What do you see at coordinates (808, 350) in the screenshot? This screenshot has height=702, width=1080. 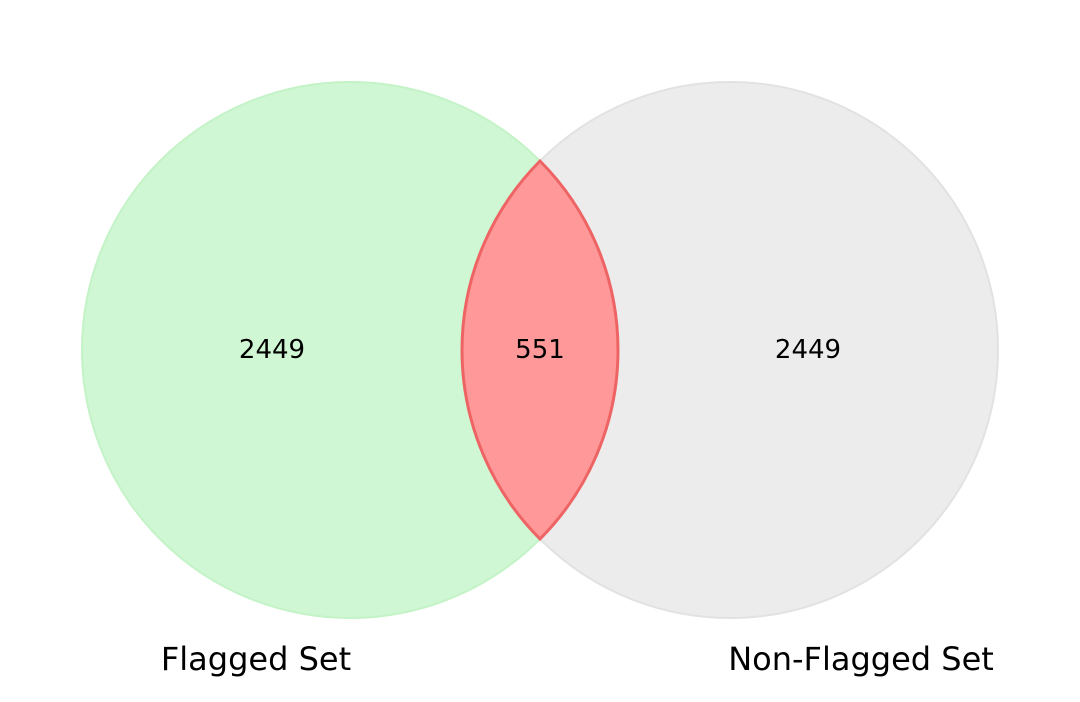 I see `non-flagged-only-count: 2449` at bounding box center [808, 350].